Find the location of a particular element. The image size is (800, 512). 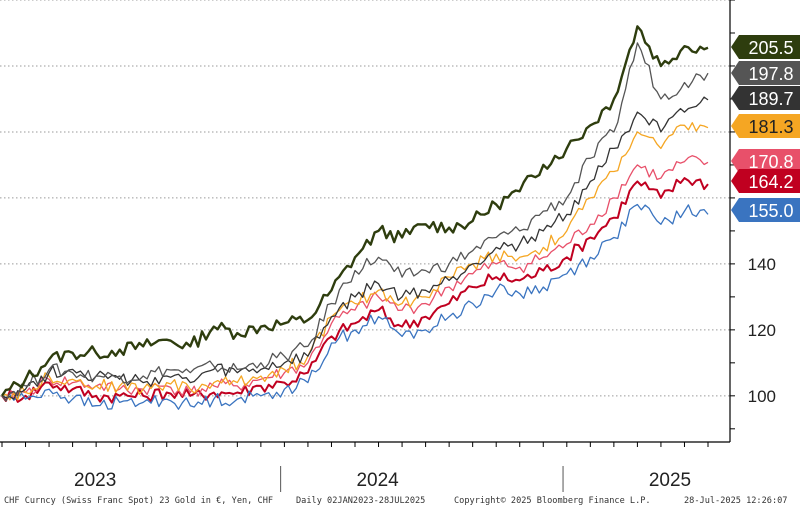

footer-period: Daily 02JAN2023-28JUL2025 is located at coordinates (361, 501).